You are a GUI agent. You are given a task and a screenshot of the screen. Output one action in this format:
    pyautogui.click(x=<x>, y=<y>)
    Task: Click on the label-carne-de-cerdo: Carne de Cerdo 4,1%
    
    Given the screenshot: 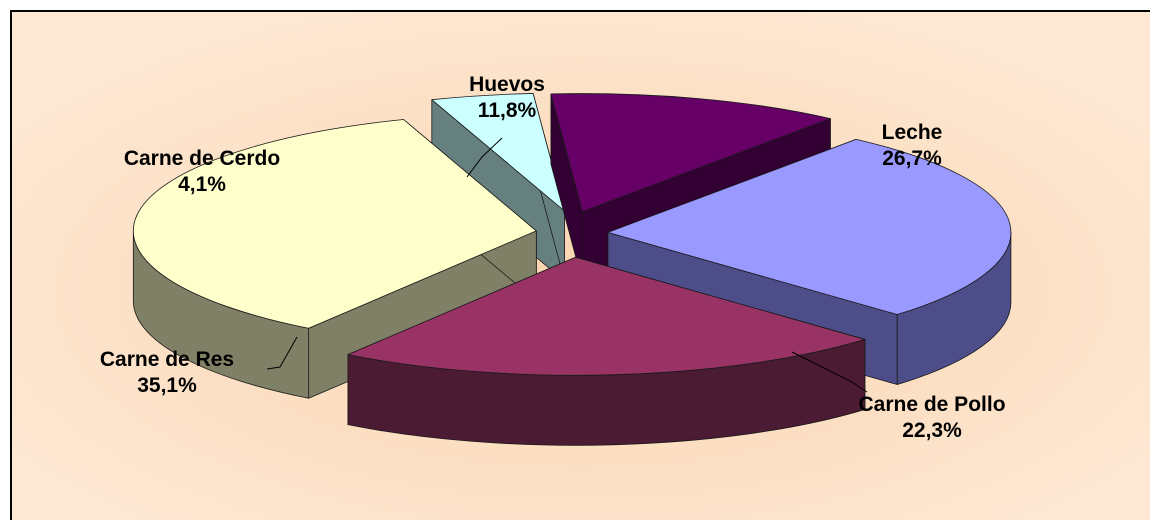 What is the action you would take?
    pyautogui.click(x=202, y=172)
    